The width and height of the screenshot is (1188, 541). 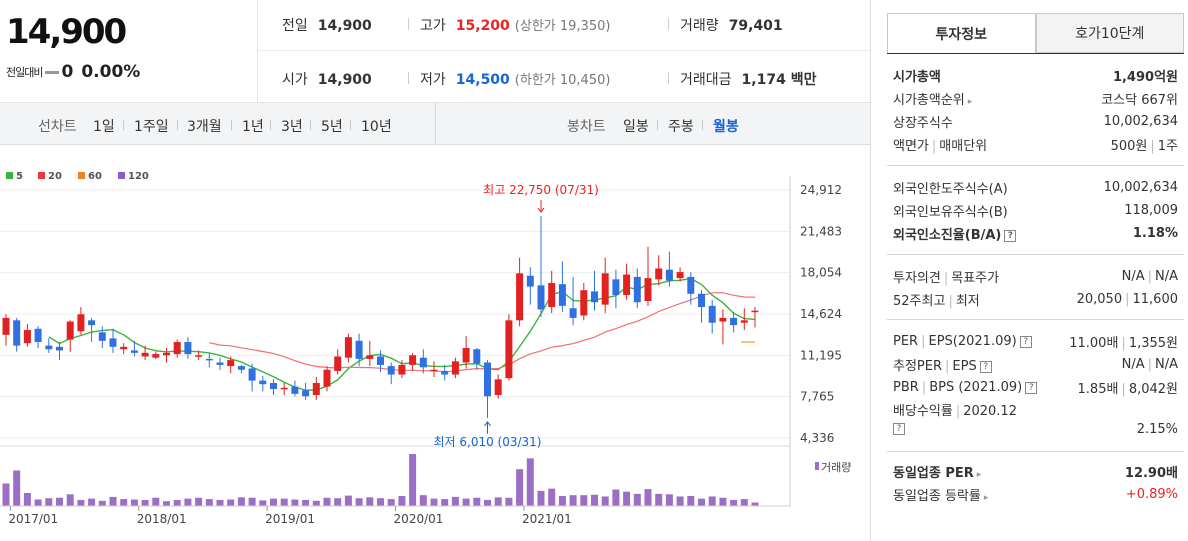 What do you see at coordinates (1035, 495) in the screenshot?
I see `row-sector-change: 동일업종 등락률 ▸ +0.89%` at bounding box center [1035, 495].